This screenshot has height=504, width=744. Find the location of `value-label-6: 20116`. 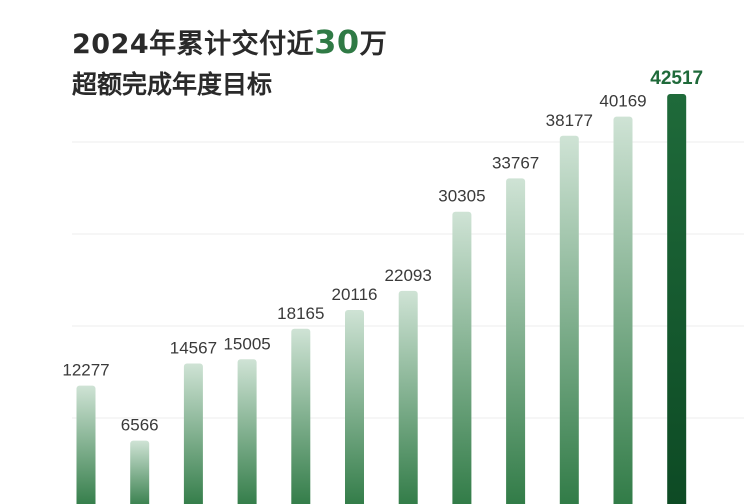

value-label-6: 20116 is located at coordinates (354, 294).